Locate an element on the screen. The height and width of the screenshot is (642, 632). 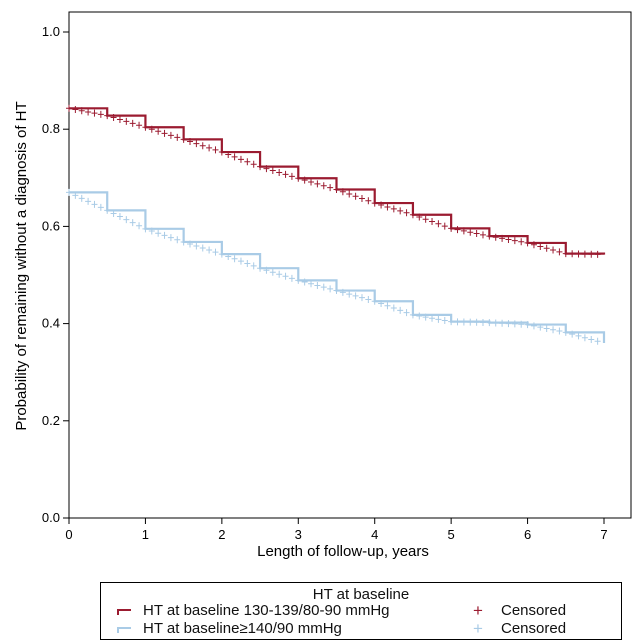
legend-label-series-1: HT at baseline 130-139/80-90 mmHg is located at coordinates (266, 610).